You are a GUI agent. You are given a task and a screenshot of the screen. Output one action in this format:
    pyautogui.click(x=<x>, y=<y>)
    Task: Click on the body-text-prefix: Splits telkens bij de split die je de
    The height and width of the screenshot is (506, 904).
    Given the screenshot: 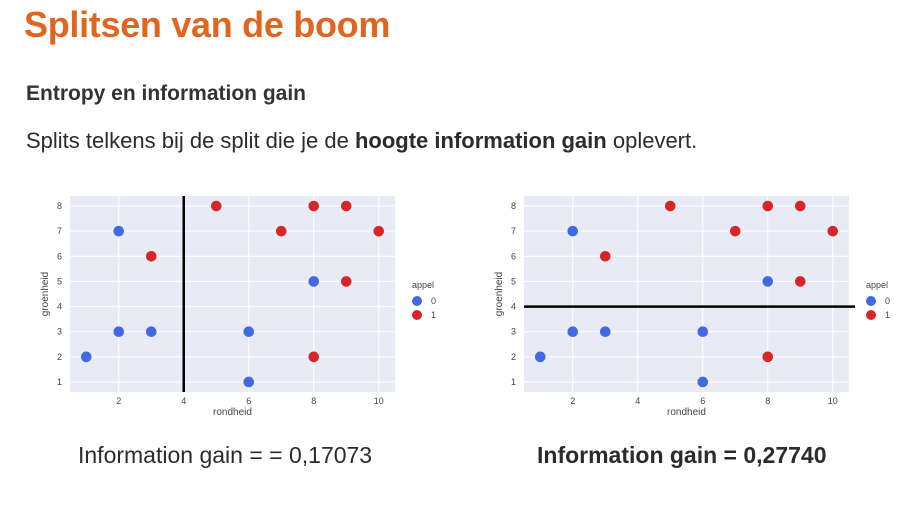 What is the action you would take?
    pyautogui.click(x=190, y=140)
    